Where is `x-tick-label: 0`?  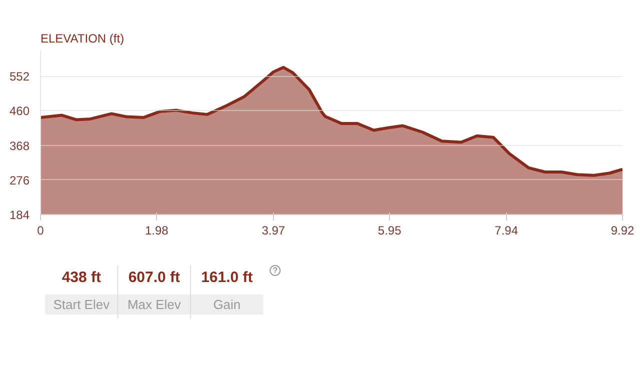
x-tick-label: 0 is located at coordinates (40, 231).